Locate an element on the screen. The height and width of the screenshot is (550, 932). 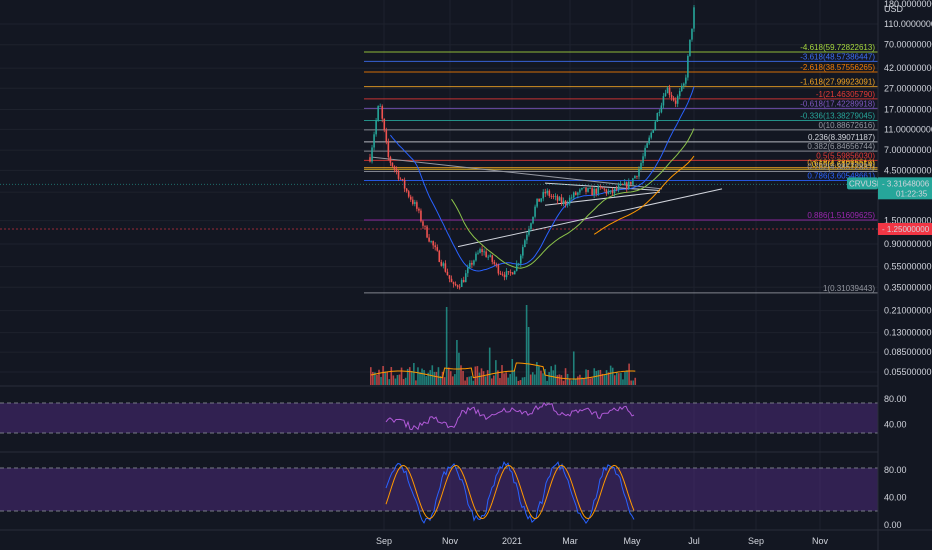
price-scale-background is located at coordinates (905, 275).